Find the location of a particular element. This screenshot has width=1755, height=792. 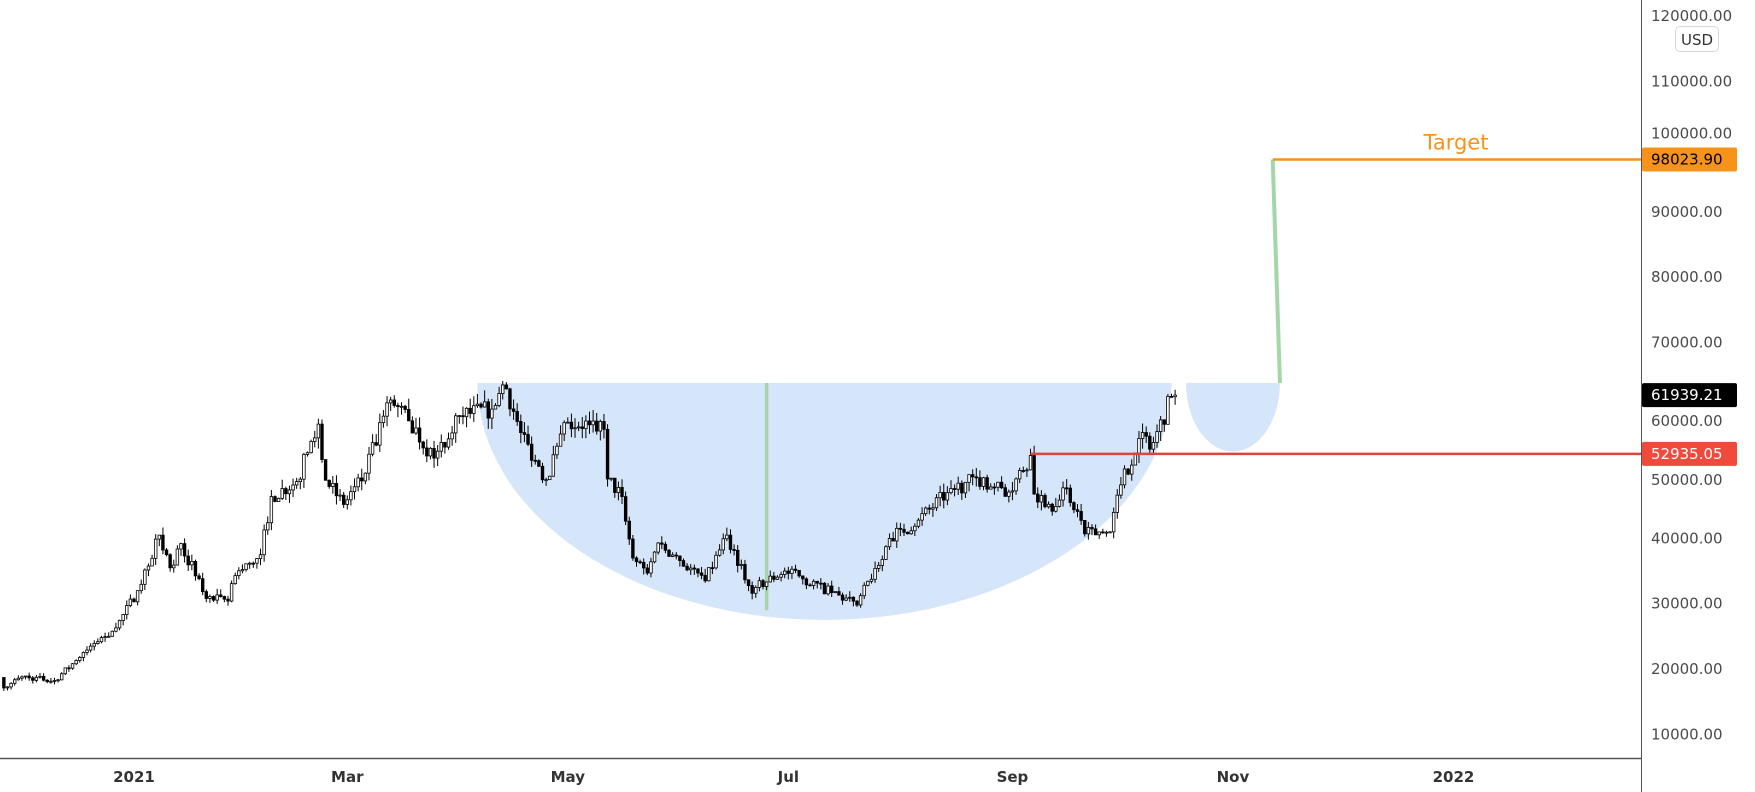

pattern-drawings is located at coordinates (878, 501).